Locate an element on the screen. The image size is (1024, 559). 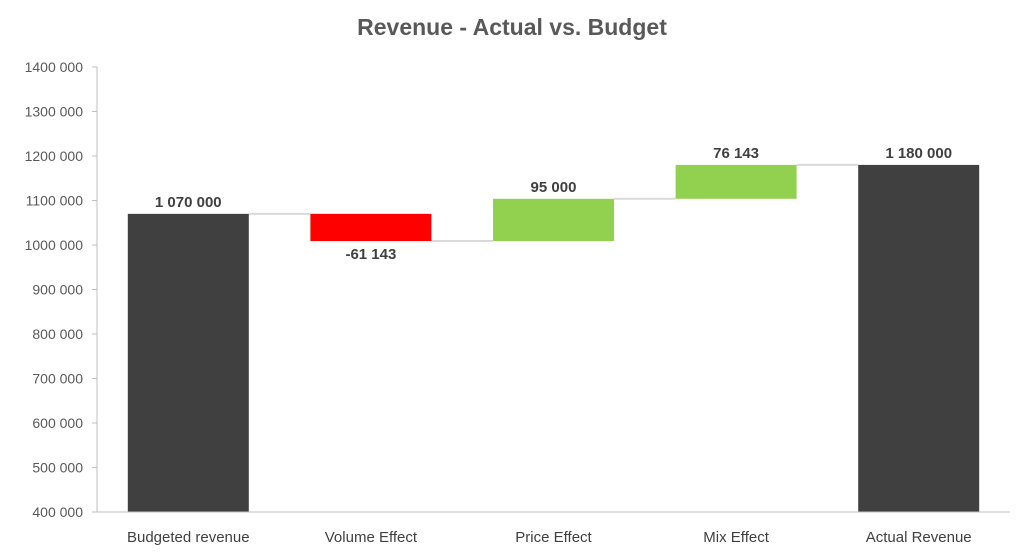
bar-volume-effect is located at coordinates (371, 227).